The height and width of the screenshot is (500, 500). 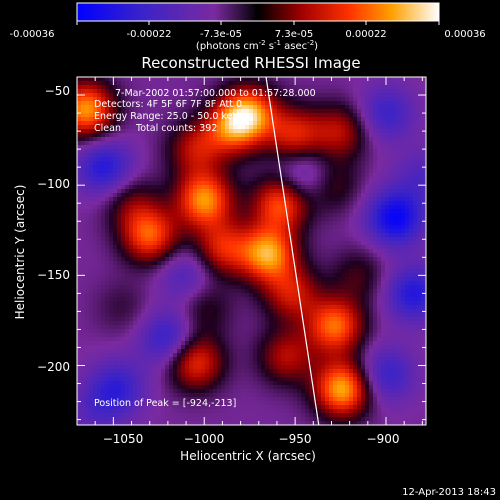 What do you see at coordinates (258, 12) in the screenshot?
I see `colorbar-gradient` at bounding box center [258, 12].